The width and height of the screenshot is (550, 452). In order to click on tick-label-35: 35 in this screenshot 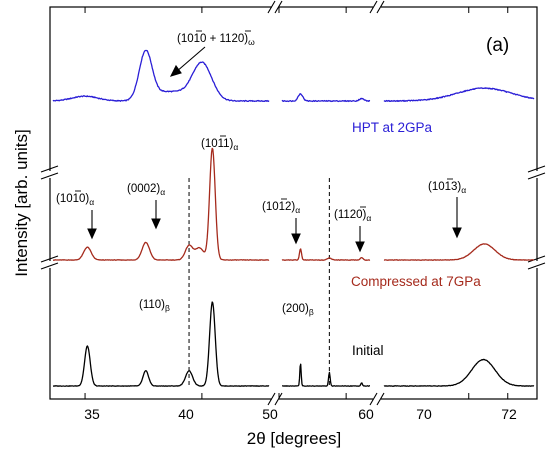, I will do `click(92, 414)`.